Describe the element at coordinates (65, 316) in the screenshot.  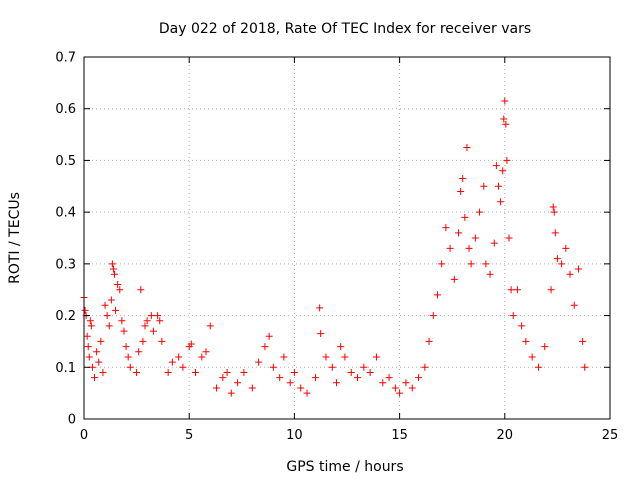
I see `y-tick-label: 0.2` at that location.